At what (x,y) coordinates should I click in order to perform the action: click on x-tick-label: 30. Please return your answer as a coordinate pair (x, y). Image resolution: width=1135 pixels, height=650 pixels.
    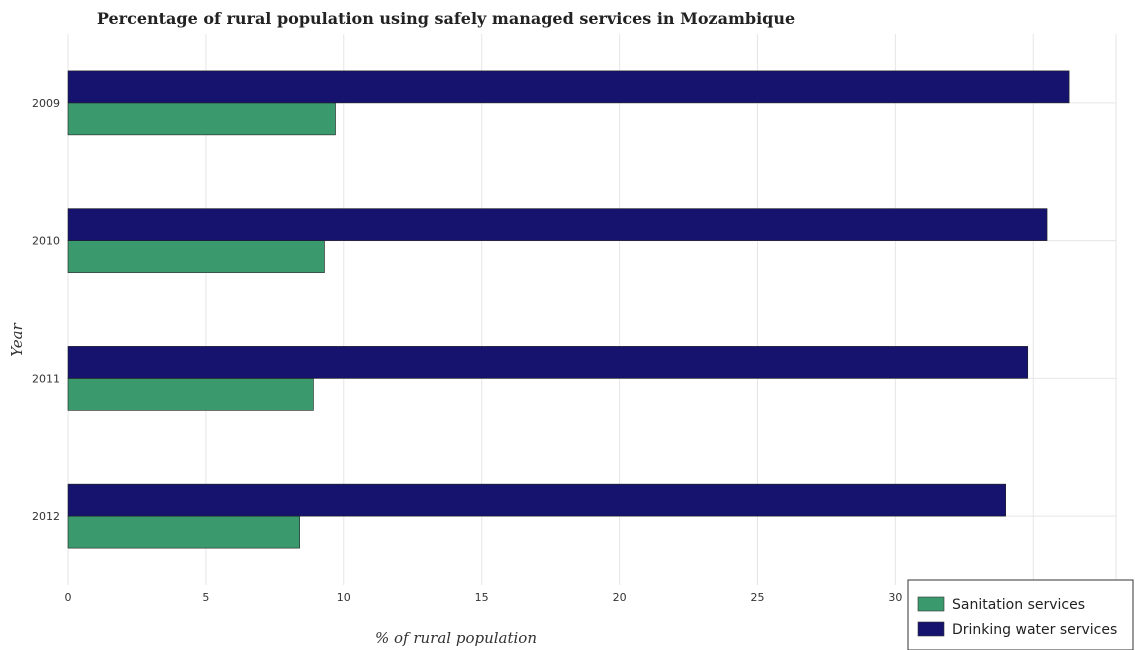
    Looking at the image, I should click on (895, 597).